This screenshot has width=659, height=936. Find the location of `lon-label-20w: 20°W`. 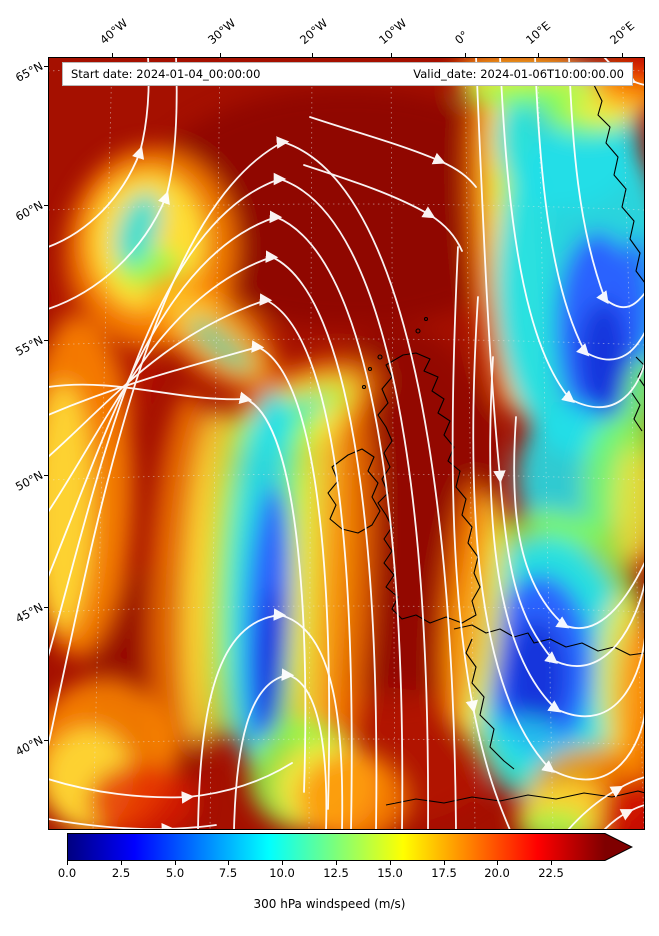

lon-label-20w: 20°W is located at coordinates (314, 31).